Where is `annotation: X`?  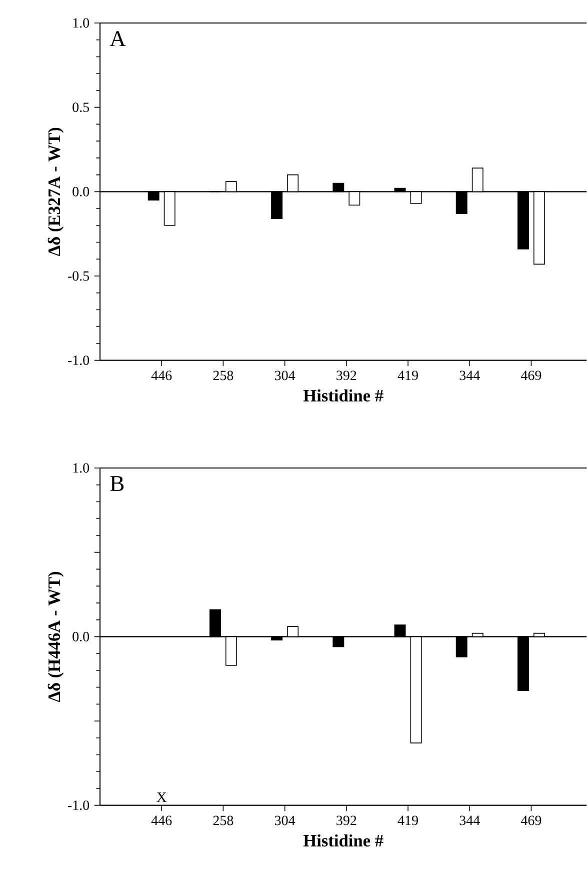
annotation: X is located at coordinates (161, 797).